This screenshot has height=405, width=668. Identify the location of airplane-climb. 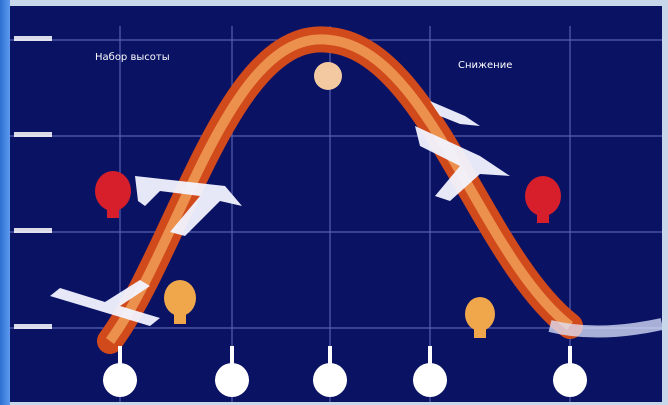
(188, 206).